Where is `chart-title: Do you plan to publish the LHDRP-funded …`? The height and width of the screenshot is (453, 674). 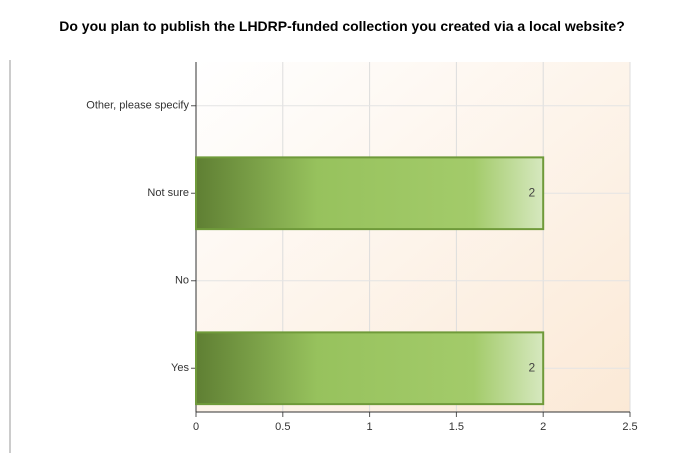 chart-title: Do you plan to publish the LHDRP-funded … is located at coordinates (342, 26).